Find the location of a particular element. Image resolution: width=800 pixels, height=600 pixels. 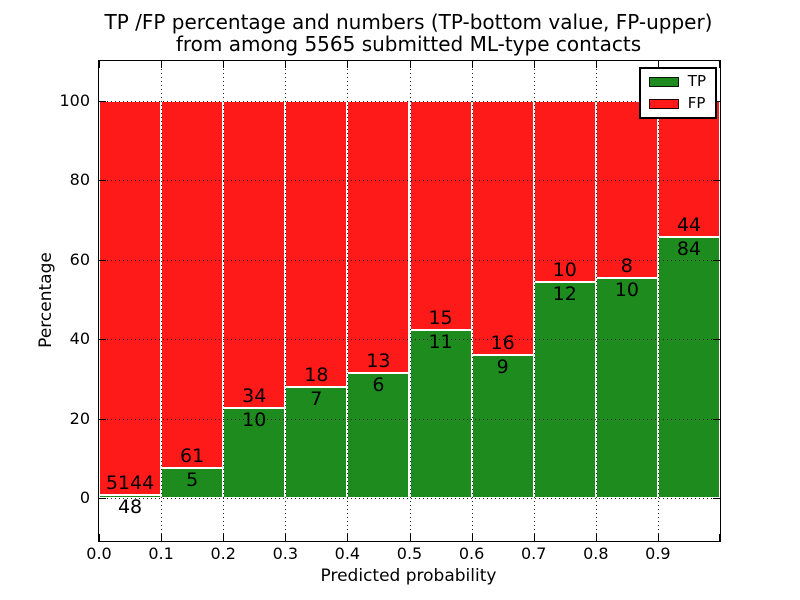

bar-label-fp: 5144 is located at coordinates (130, 482).